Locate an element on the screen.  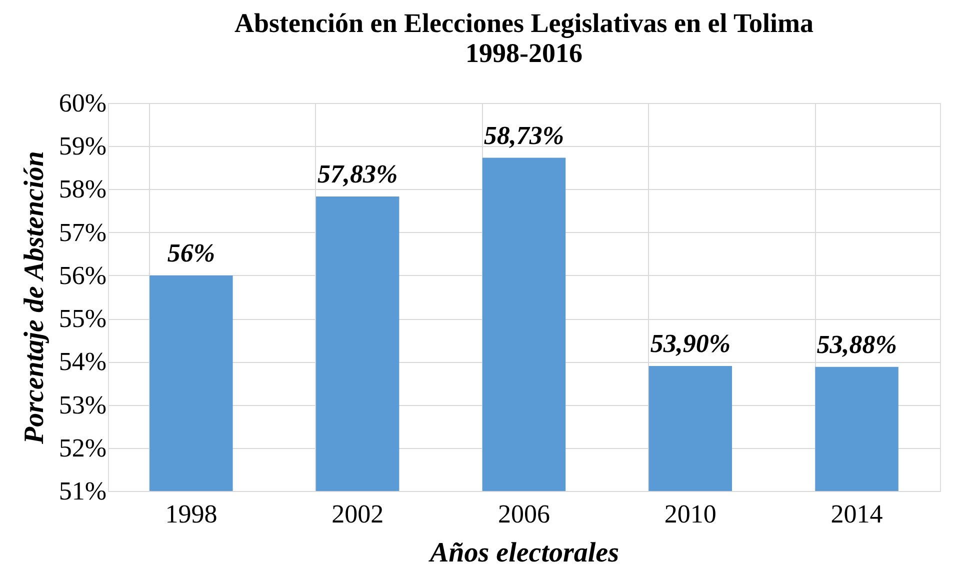
x-tick-label: 1998 is located at coordinates (191, 514).